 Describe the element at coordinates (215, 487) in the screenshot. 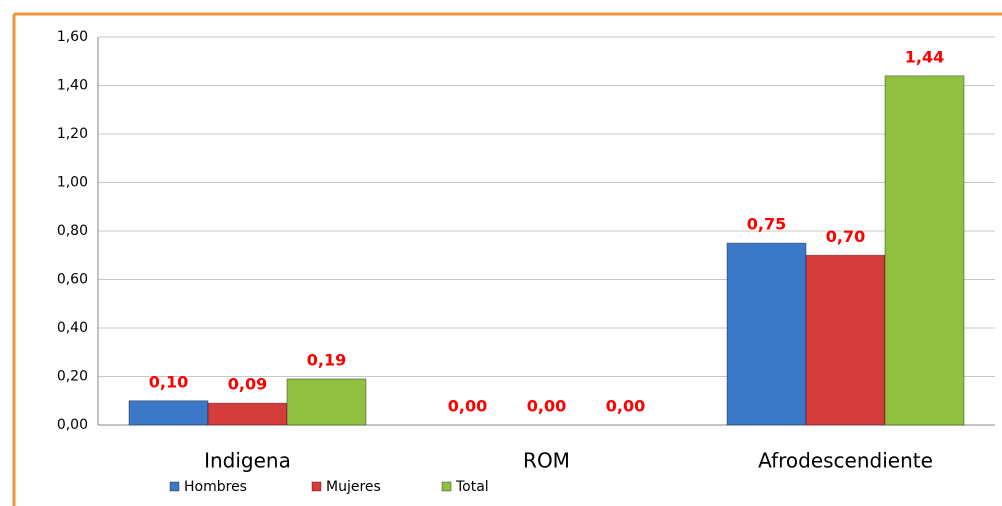

I see `legend-label: Hombres` at that location.